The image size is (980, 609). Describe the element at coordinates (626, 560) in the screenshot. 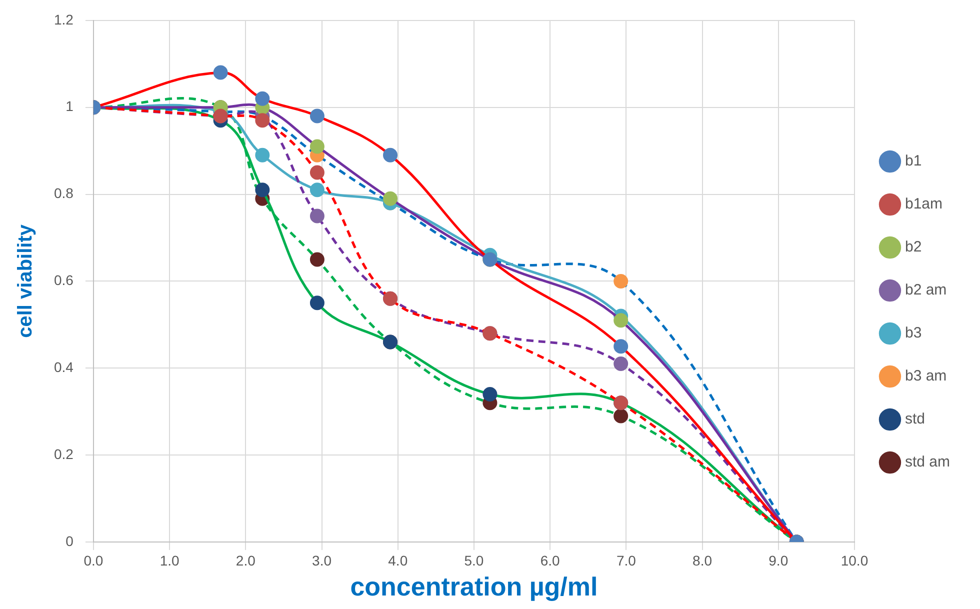

I see `x-tick-label: 7.0` at that location.